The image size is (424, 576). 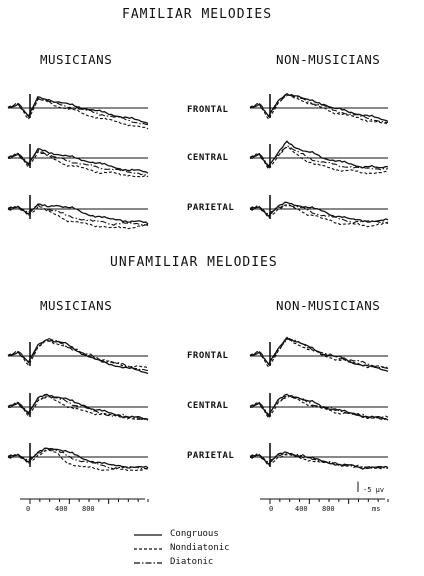 I want to click on group-label-musicians-familiar: MUSICIANS, so click(x=76, y=59).